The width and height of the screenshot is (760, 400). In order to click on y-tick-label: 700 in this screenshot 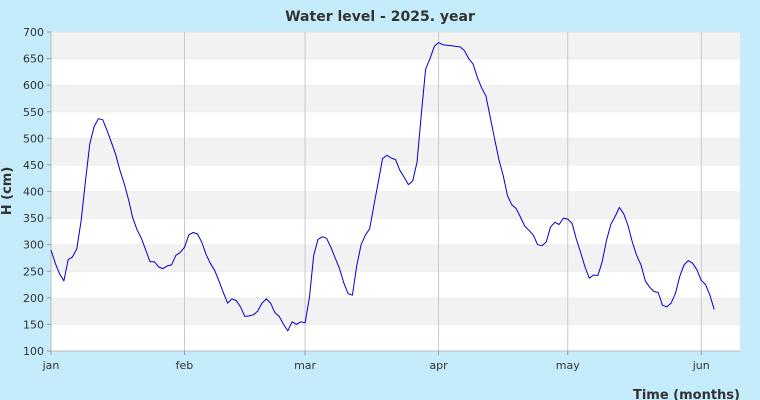, I will do `click(33, 32)`.